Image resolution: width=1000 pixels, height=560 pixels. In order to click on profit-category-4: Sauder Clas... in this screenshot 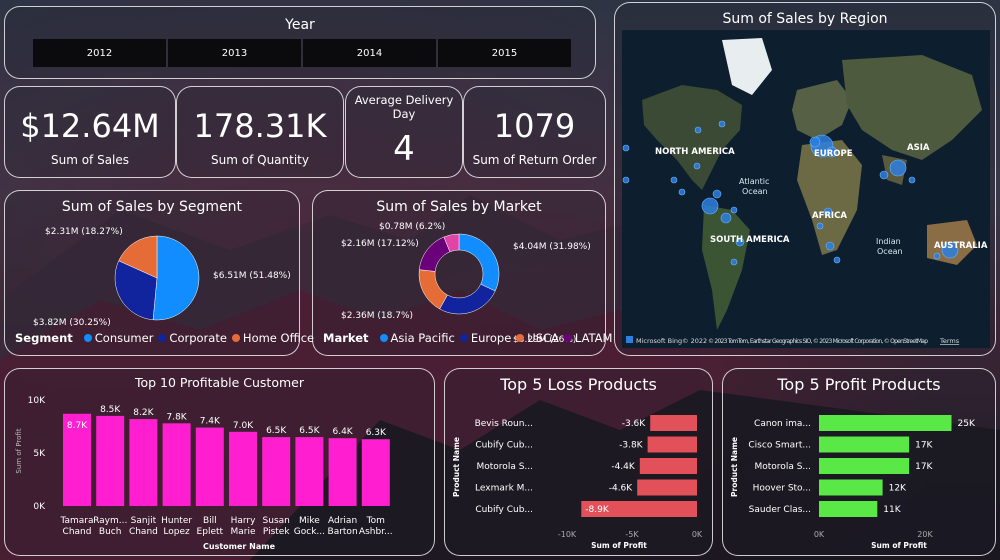, I will do `click(780, 510)`.